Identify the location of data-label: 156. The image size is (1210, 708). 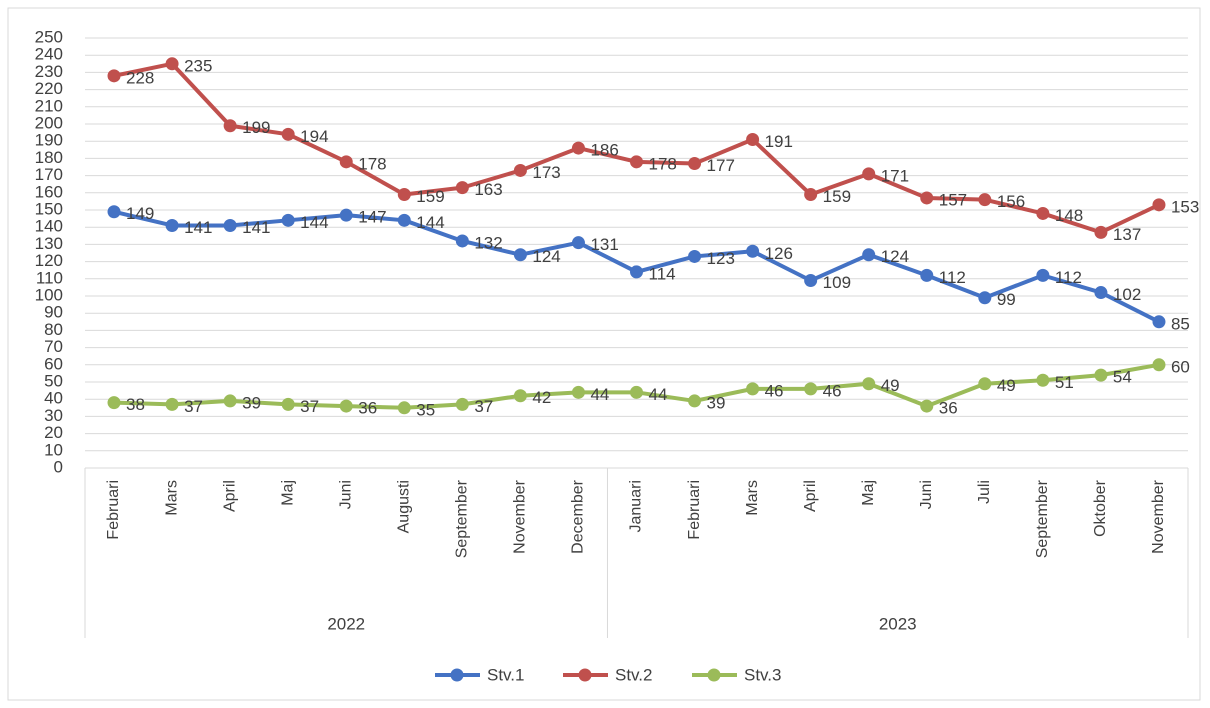
(1011, 201).